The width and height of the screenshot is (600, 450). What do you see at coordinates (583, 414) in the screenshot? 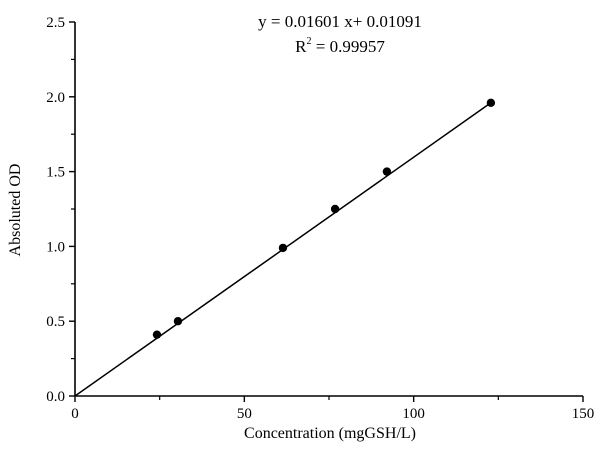
I see `x-tick-label: 150` at bounding box center [583, 414].